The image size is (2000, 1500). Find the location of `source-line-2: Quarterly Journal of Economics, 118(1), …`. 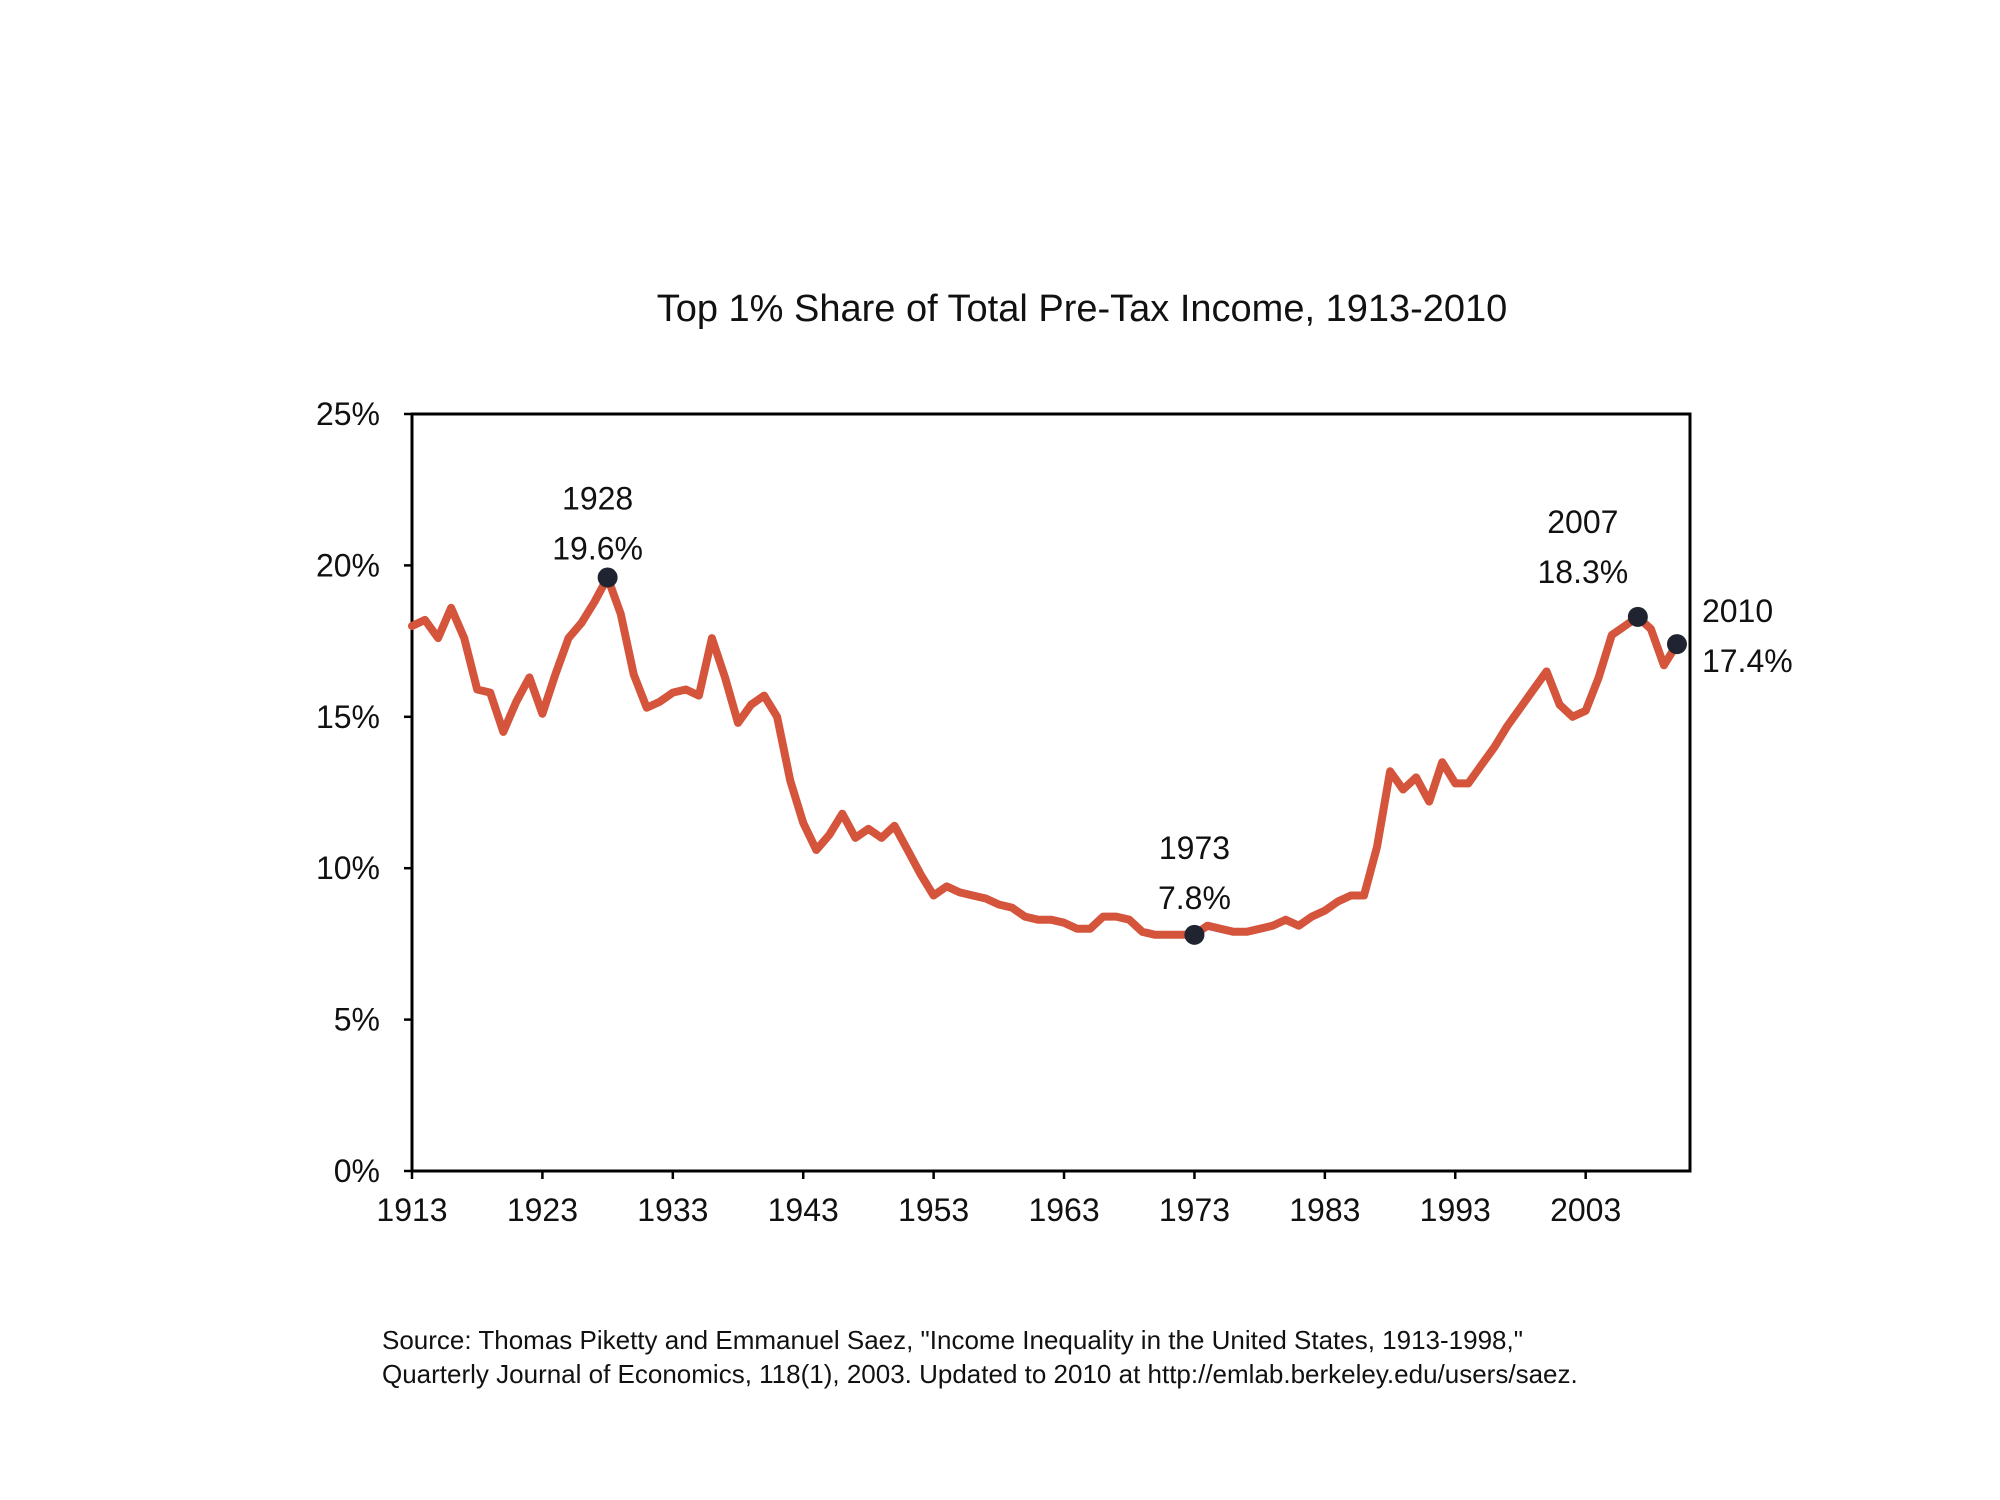

source-line-2: Quarterly Journal of Economics, 118(1), … is located at coordinates (980, 1374).